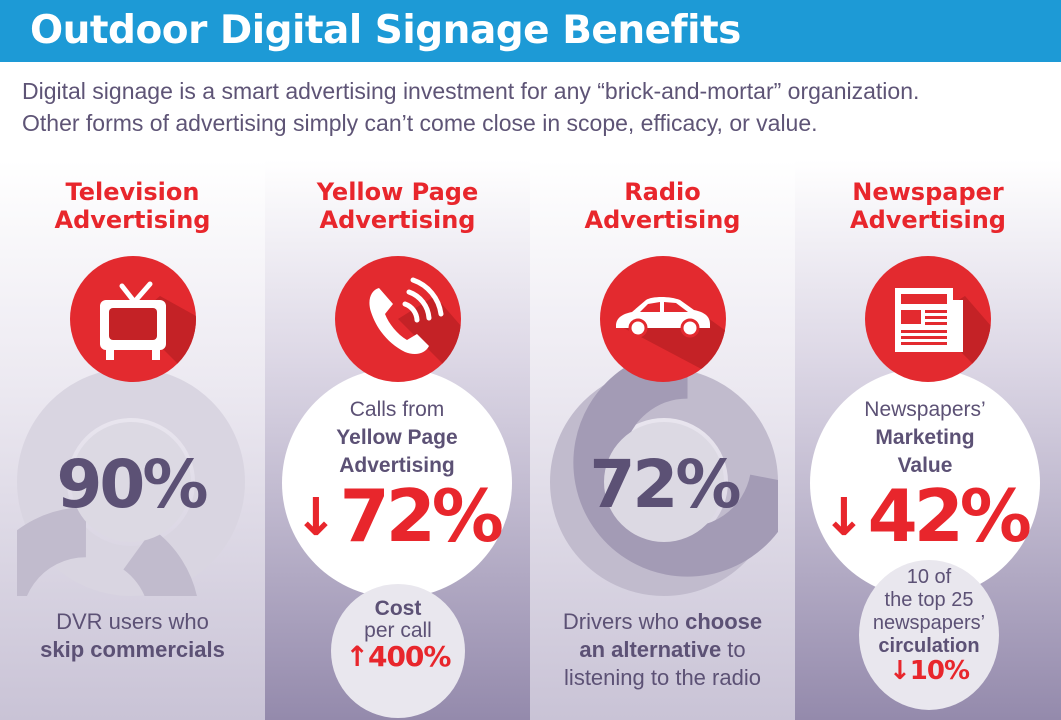  I want to click on donut-percent: 72%, so click(665, 484).